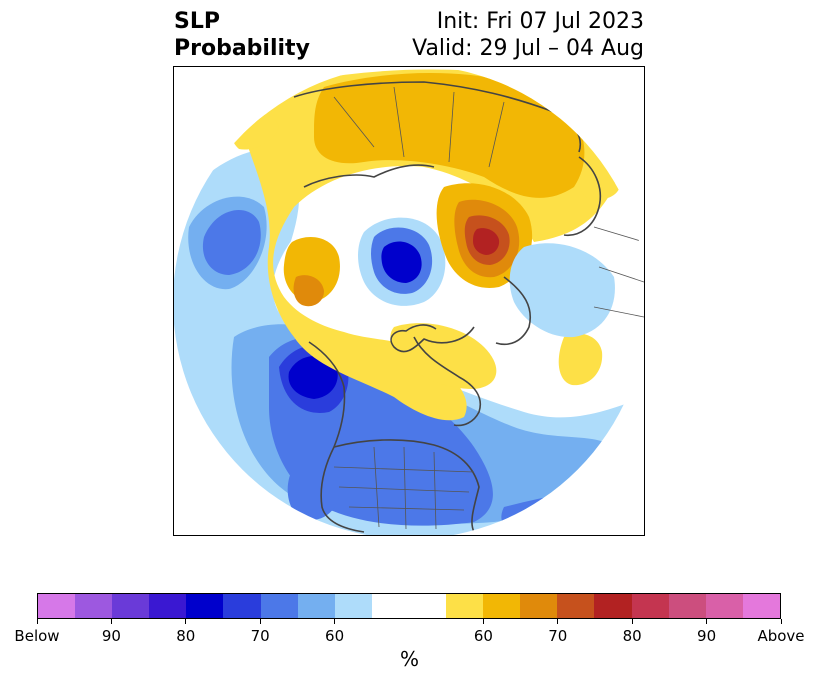 This screenshot has height=686, width=819. What do you see at coordinates (242, 35) in the screenshot?
I see `chart-title: SLP Probability` at bounding box center [242, 35].